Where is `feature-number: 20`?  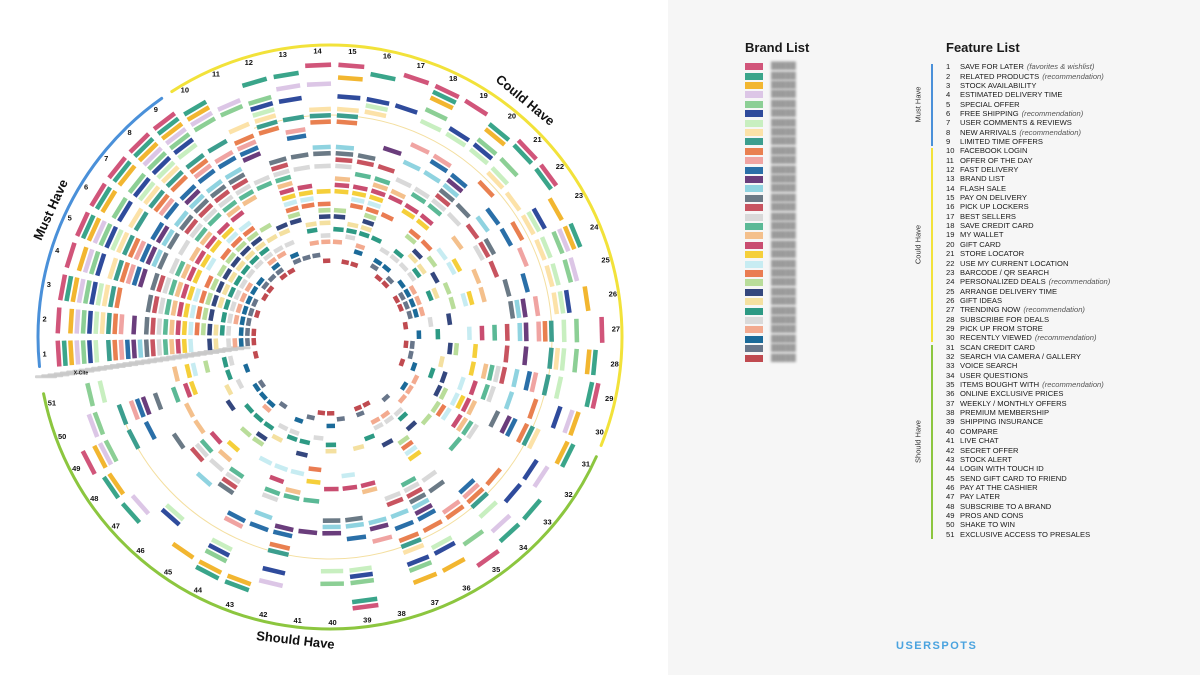
feature-number: 20 is located at coordinates (950, 244).